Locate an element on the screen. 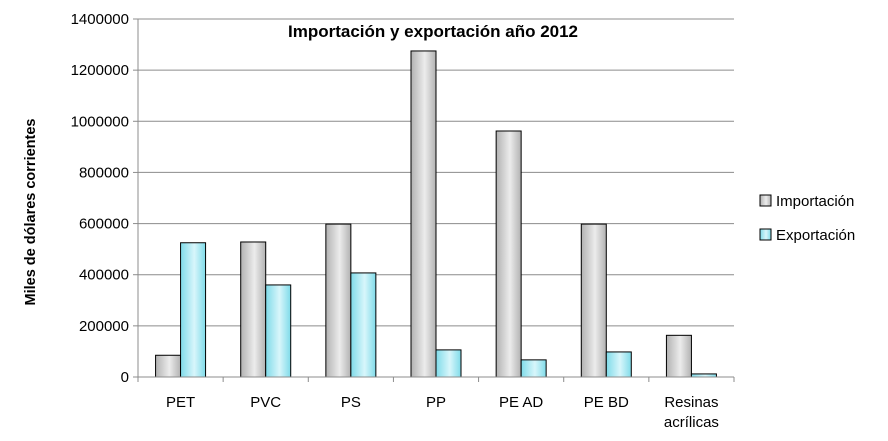 Image resolution: width=888 pixels, height=441 pixels. x-tick-labels: PET PVC PS PP PE AD PE BD Resinas acrílicas is located at coordinates (442, 412).